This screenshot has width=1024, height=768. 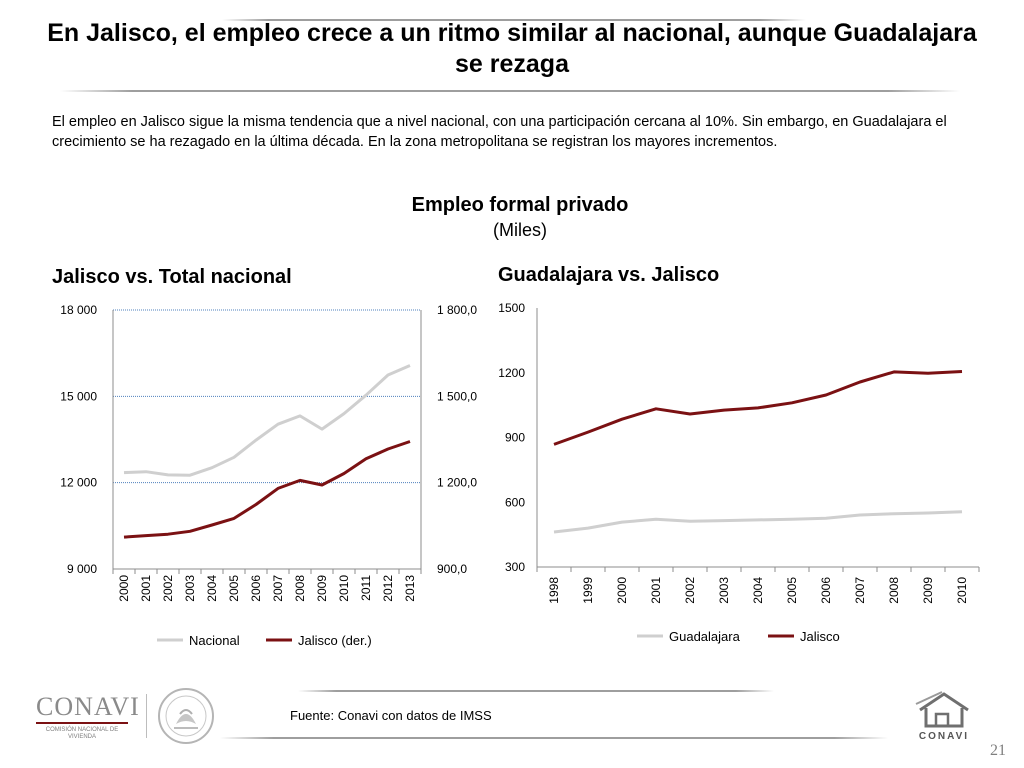 I want to click on conavi-house-icon, so click(x=942, y=709).